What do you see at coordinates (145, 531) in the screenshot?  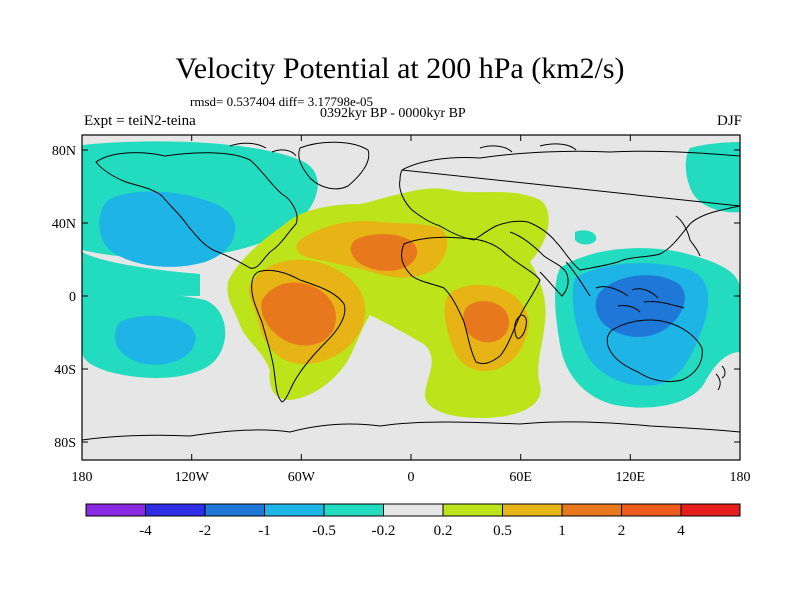 I see `colorbar-label: -4` at bounding box center [145, 531].